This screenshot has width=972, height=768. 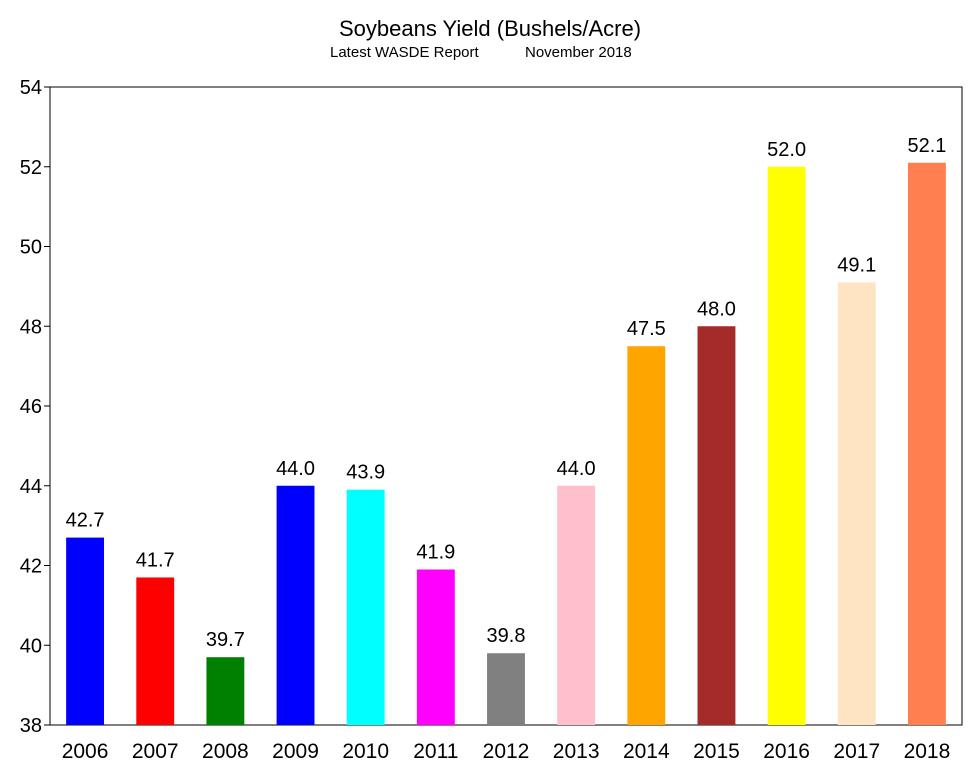 What do you see at coordinates (225, 751) in the screenshot?
I see `x-tick-label: 2008` at bounding box center [225, 751].